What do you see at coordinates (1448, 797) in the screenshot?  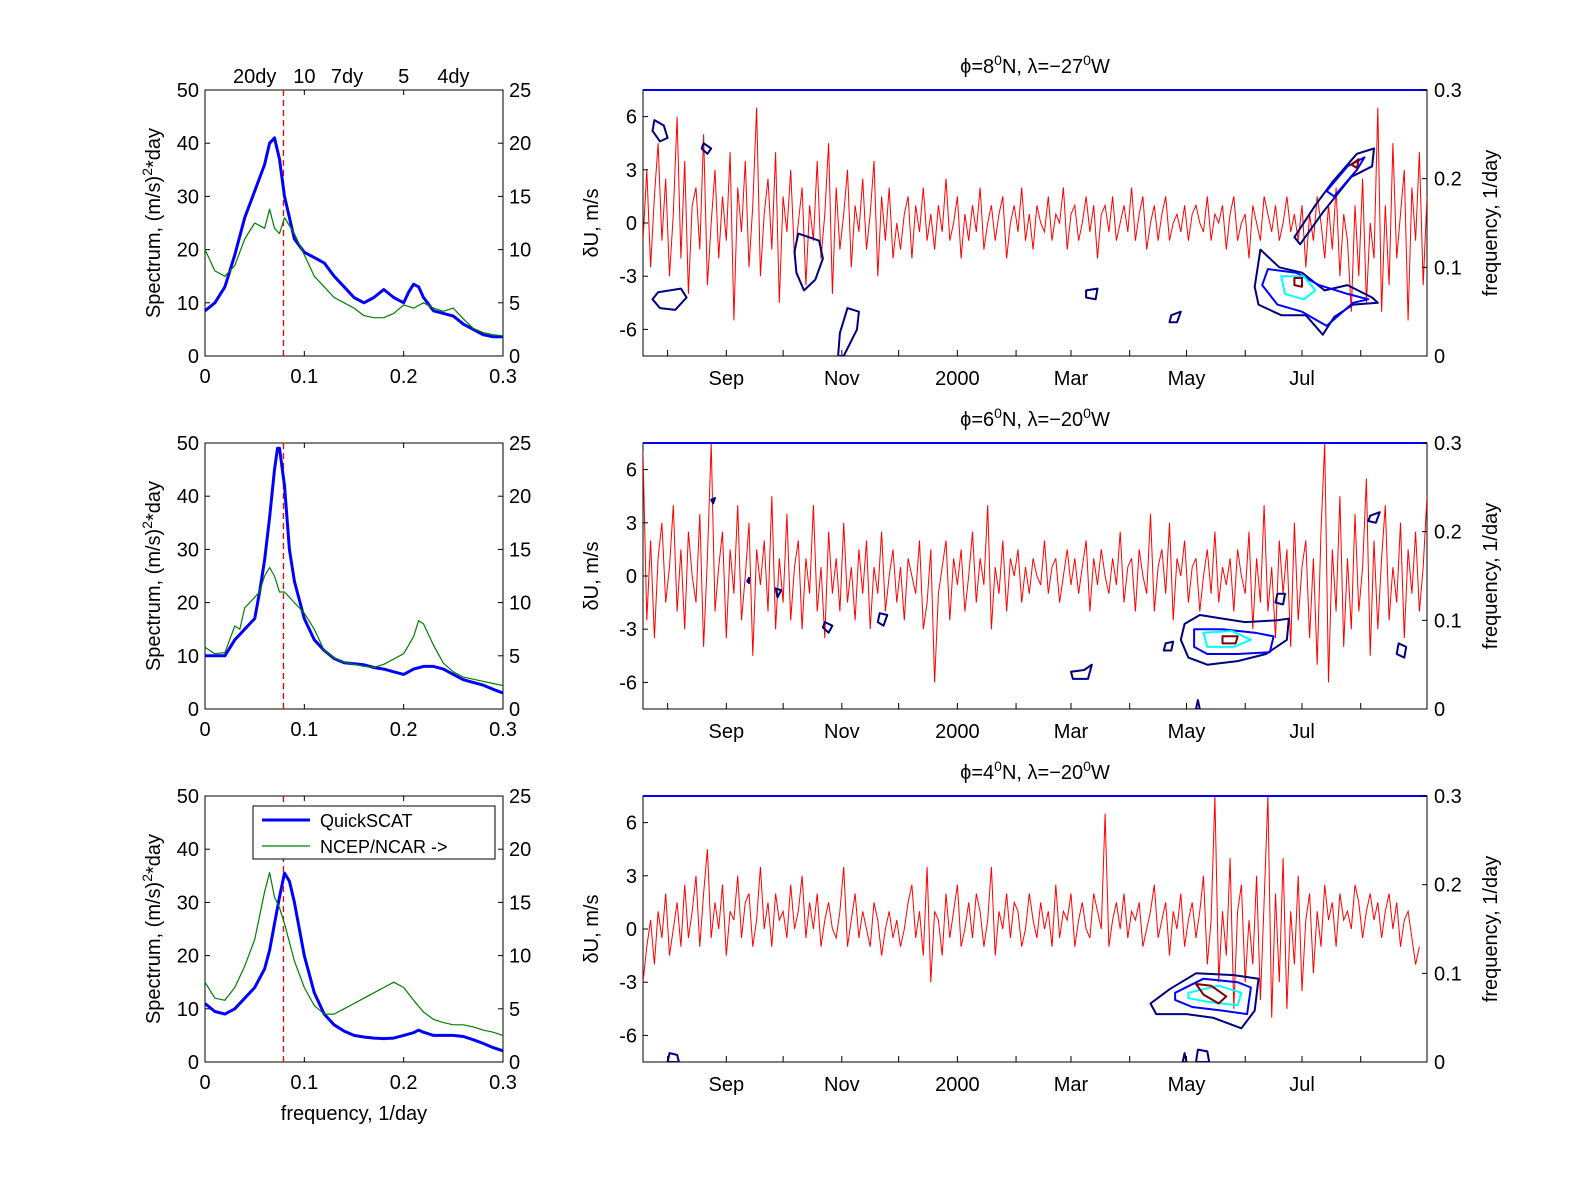 I see `y-tick-label-right: 0.3` at bounding box center [1448, 797].